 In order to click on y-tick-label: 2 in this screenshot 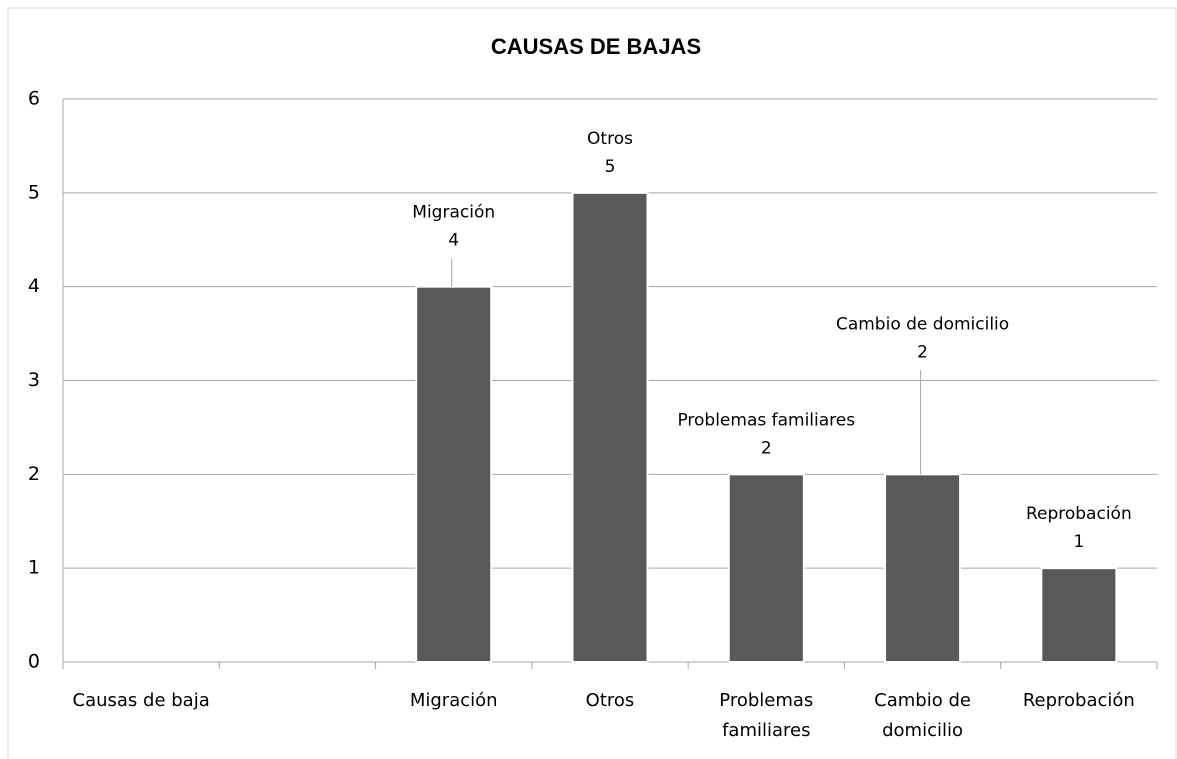, I will do `click(34, 474)`.